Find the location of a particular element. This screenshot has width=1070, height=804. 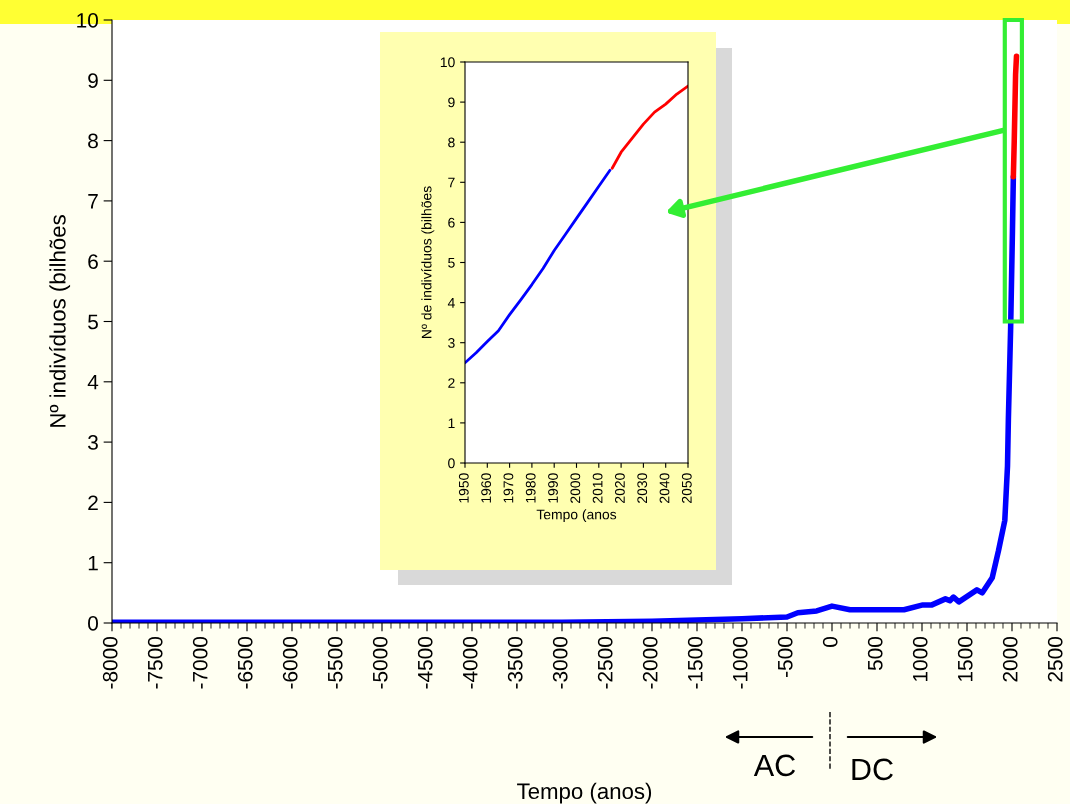

x-tick-label: 2050 is located at coordinates (686, 488).